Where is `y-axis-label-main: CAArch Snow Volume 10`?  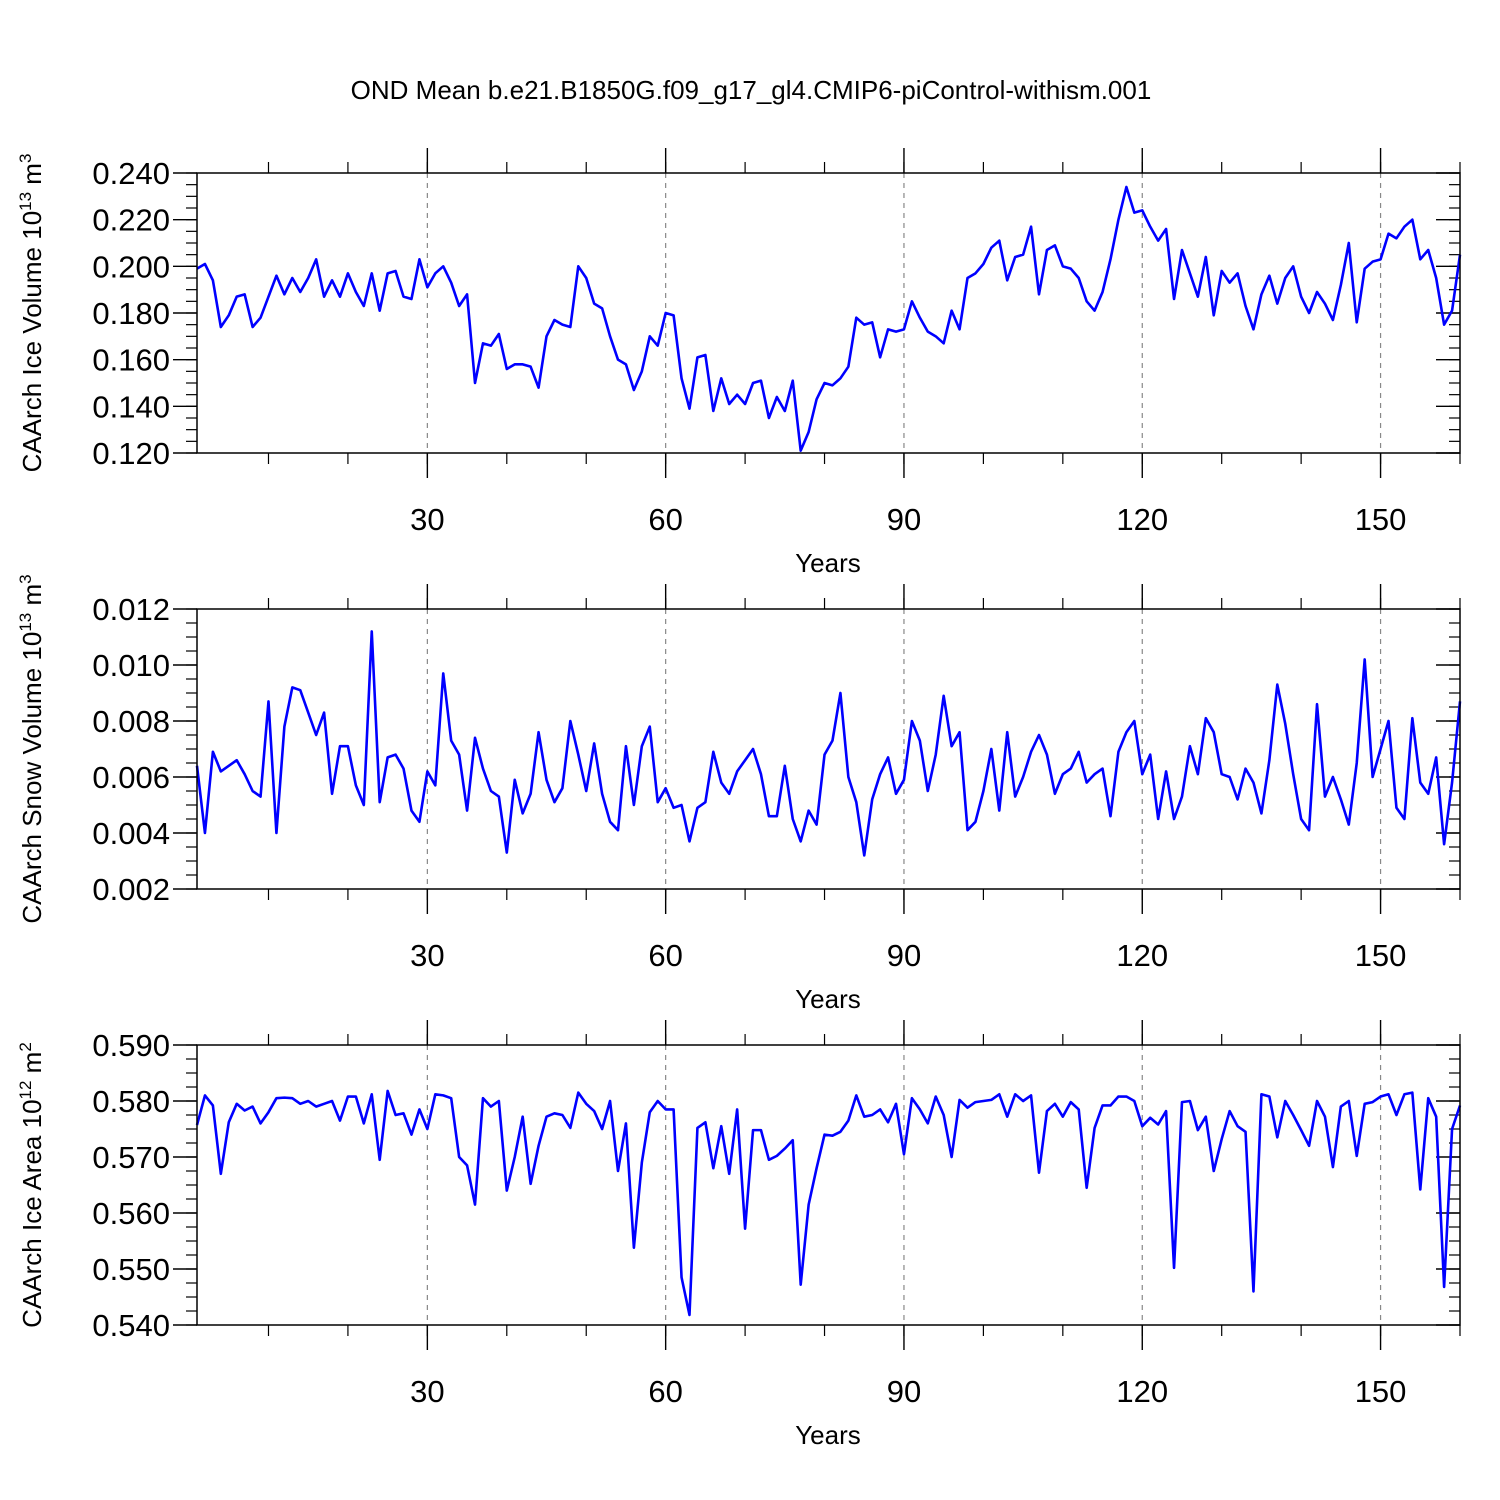 y-axis-label-main: CAArch Snow Volume 10 is located at coordinates (32, 778).